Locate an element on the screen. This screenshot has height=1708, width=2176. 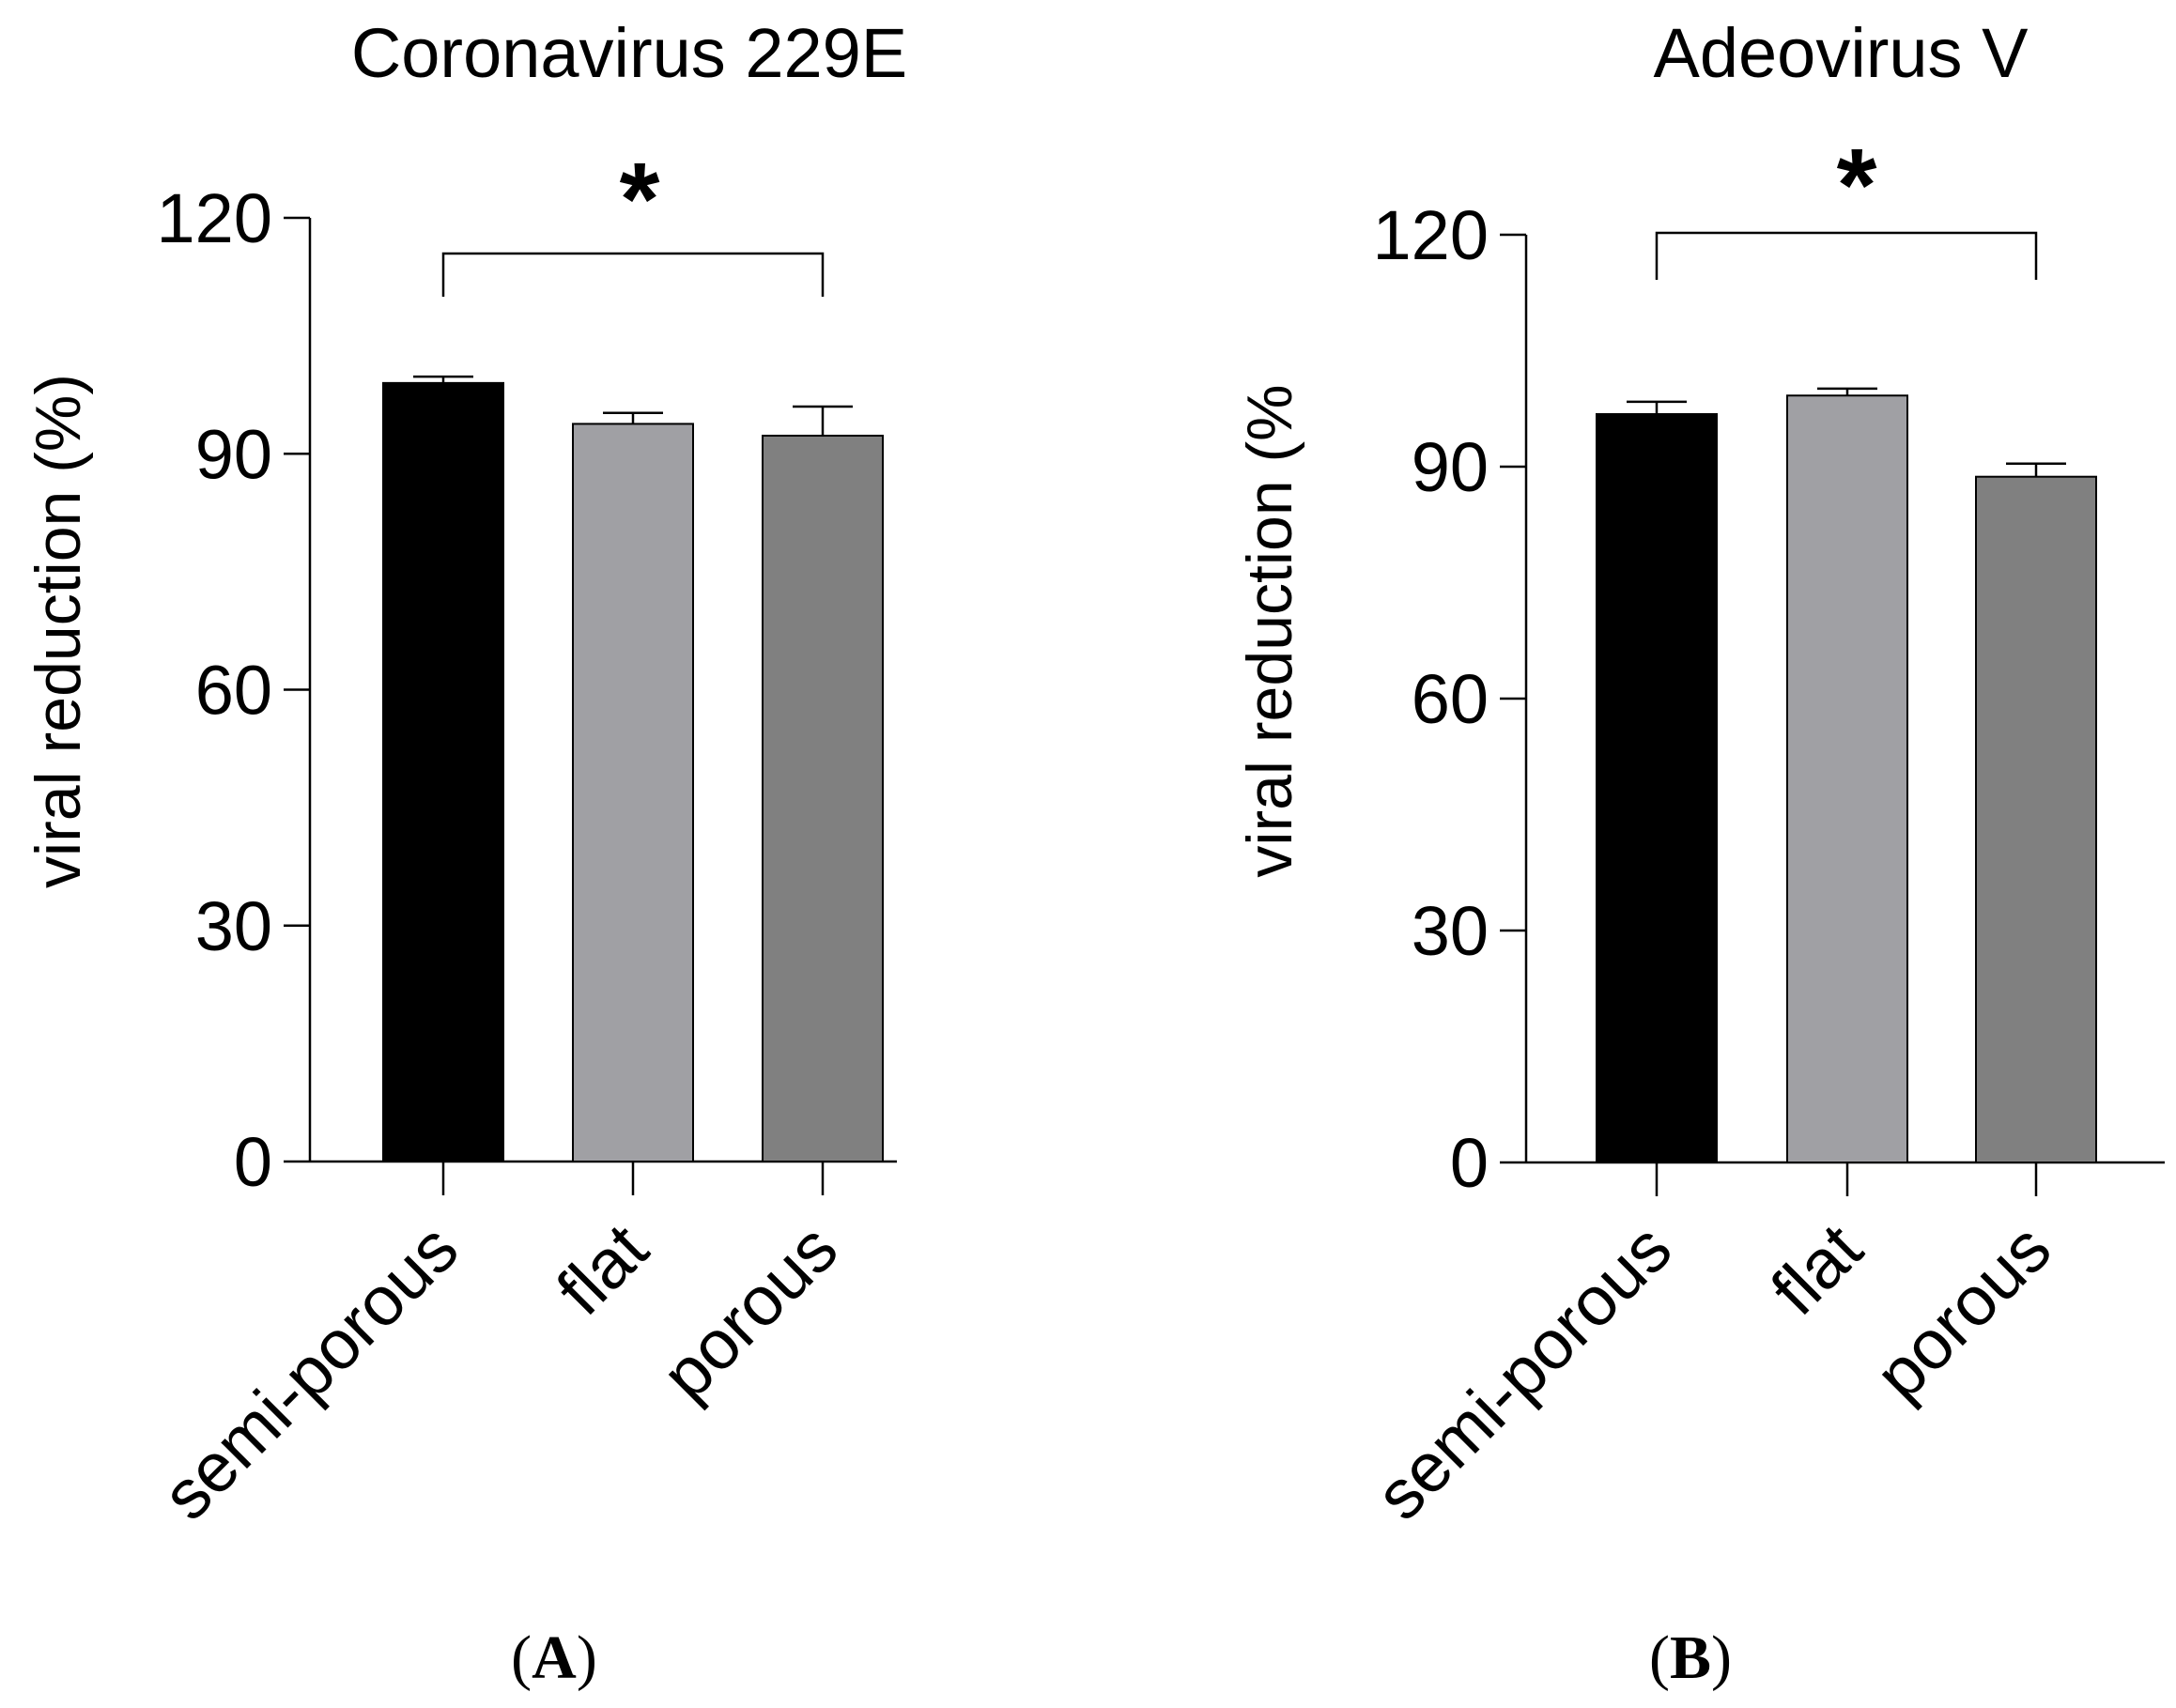
chart-title: Adeovirus V is located at coordinates (1841, 53).